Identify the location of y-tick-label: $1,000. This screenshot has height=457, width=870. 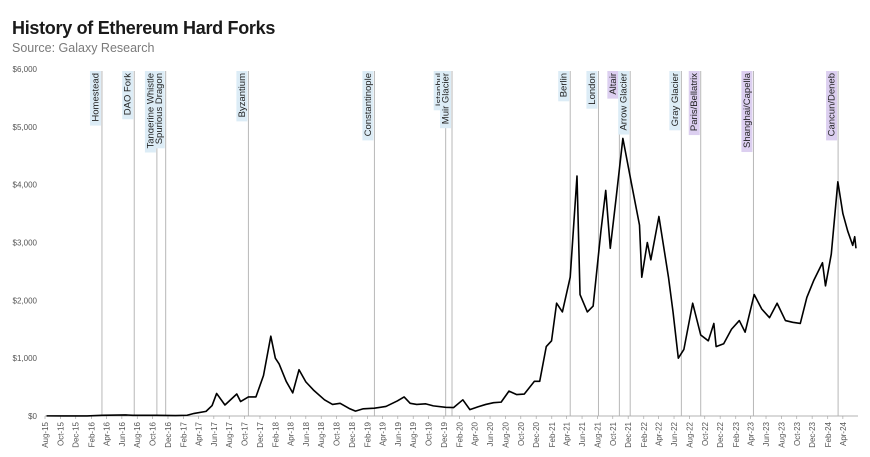
(25, 358).